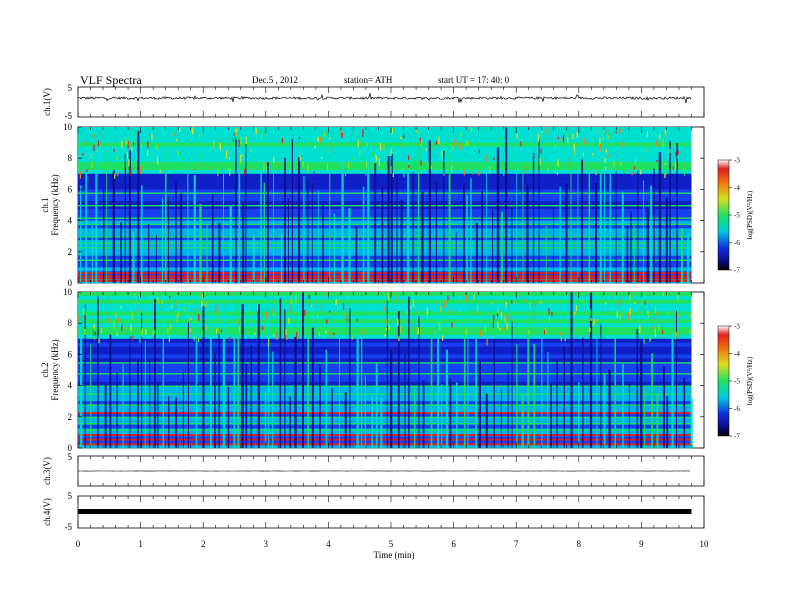  Describe the element at coordinates (750, 380) in the screenshot. I see `ch2-colorbar-label: log(PSD)(V²/Hz)` at that location.